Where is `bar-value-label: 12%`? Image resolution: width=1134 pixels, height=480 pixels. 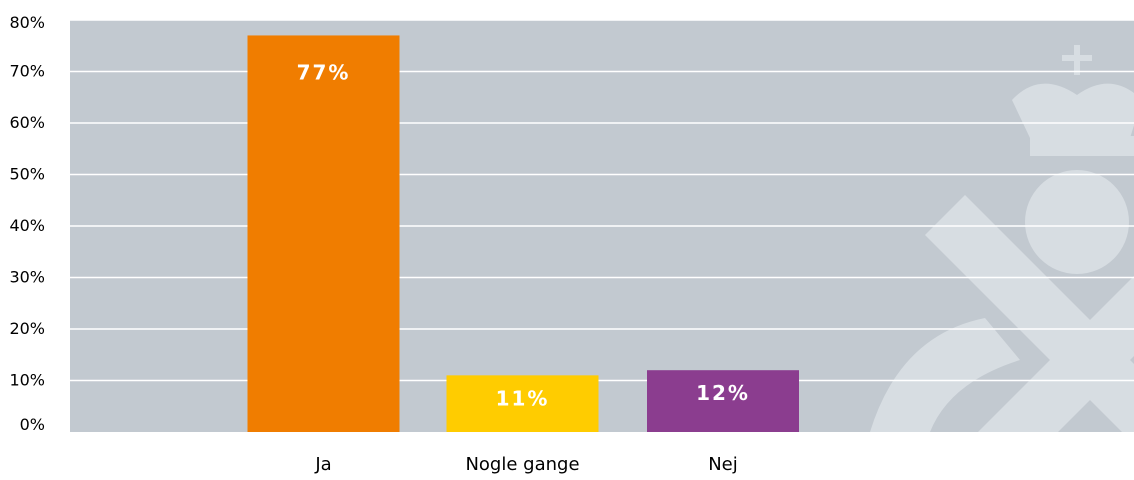
bar-value-label: 12% is located at coordinates (723, 393).